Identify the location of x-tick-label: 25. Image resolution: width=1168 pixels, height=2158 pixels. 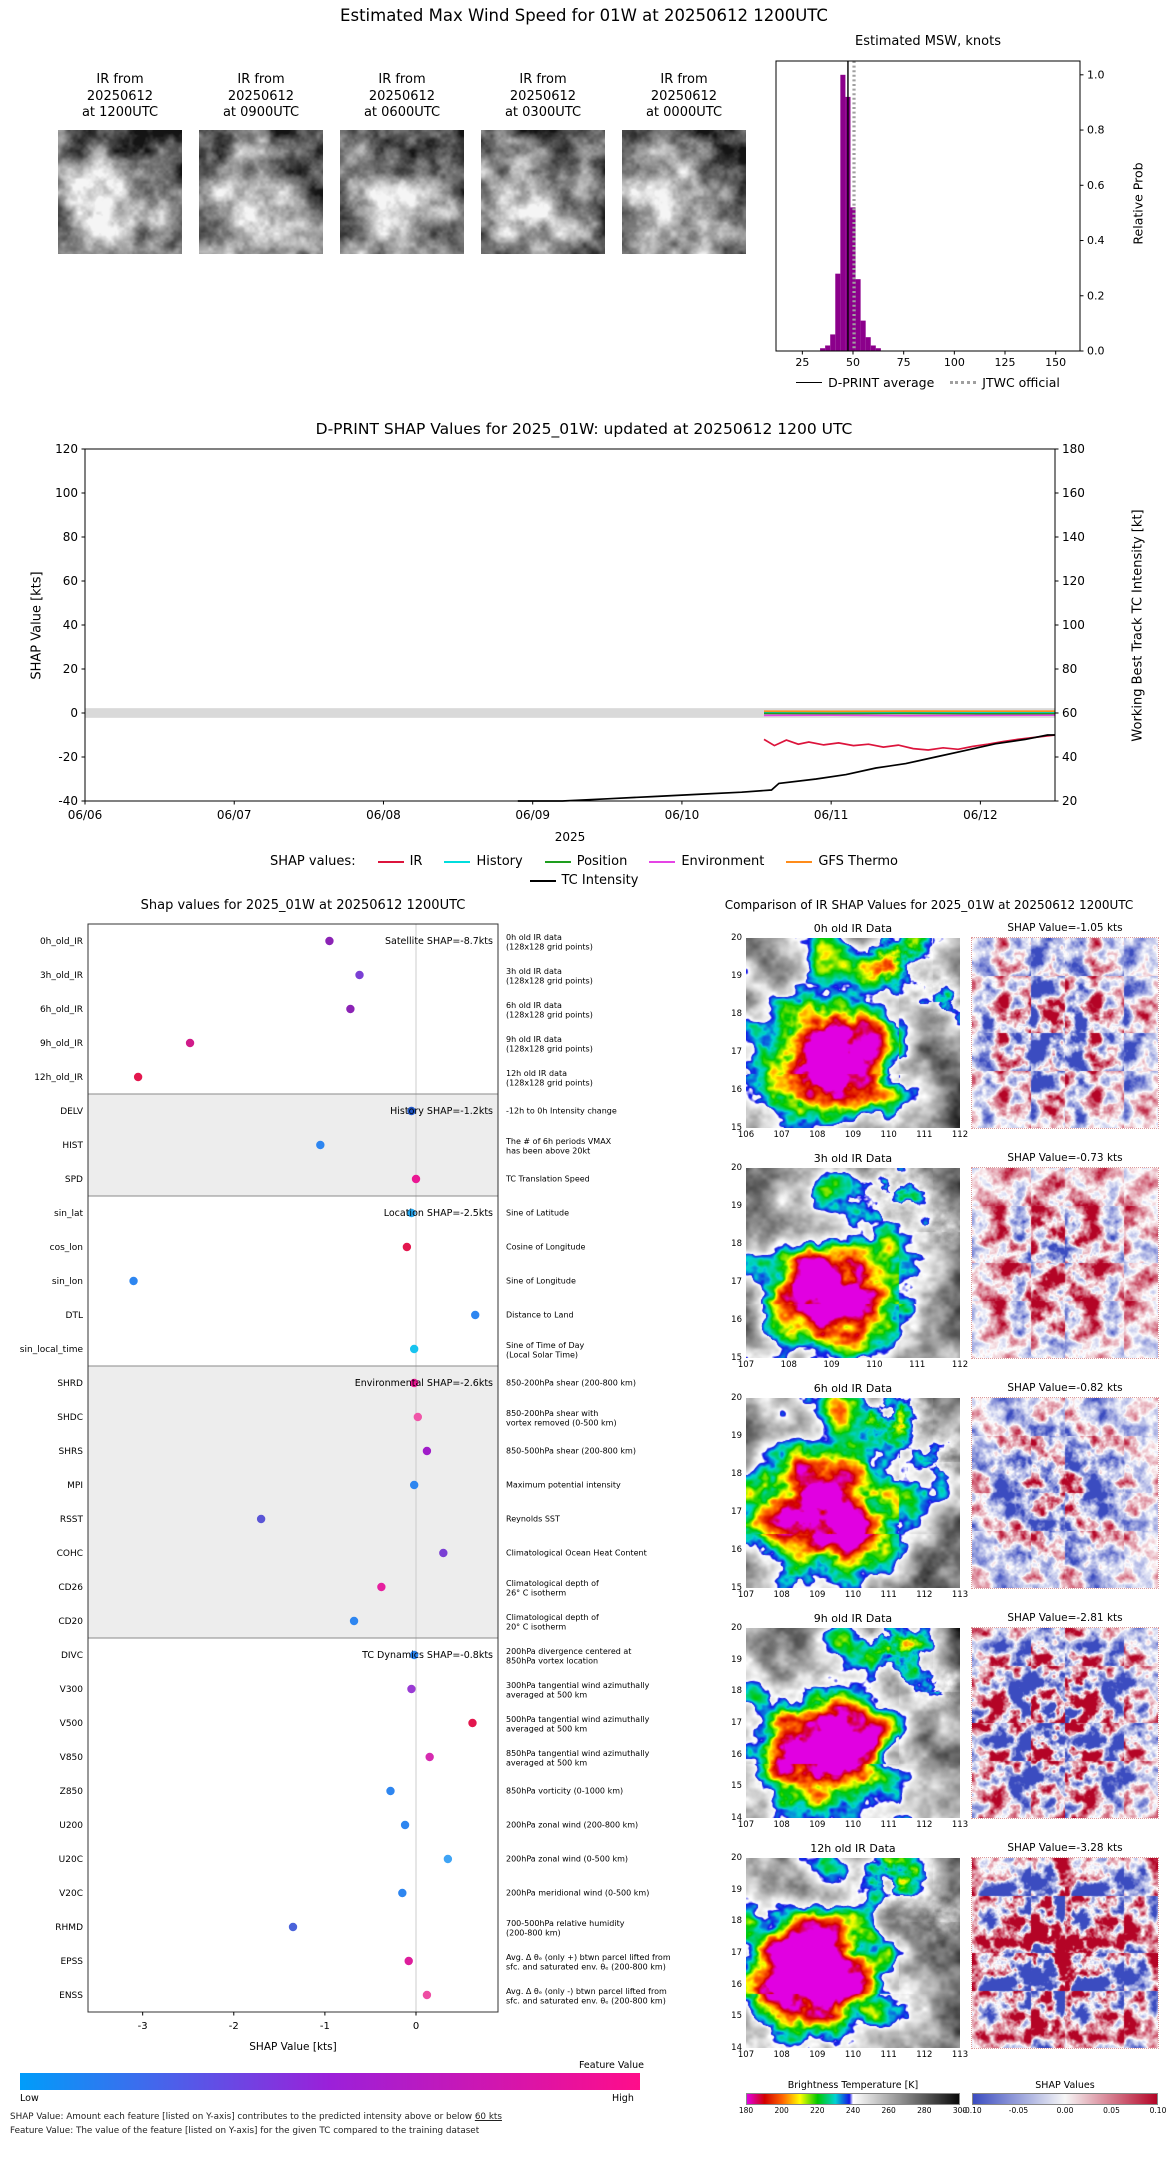
(802, 362).